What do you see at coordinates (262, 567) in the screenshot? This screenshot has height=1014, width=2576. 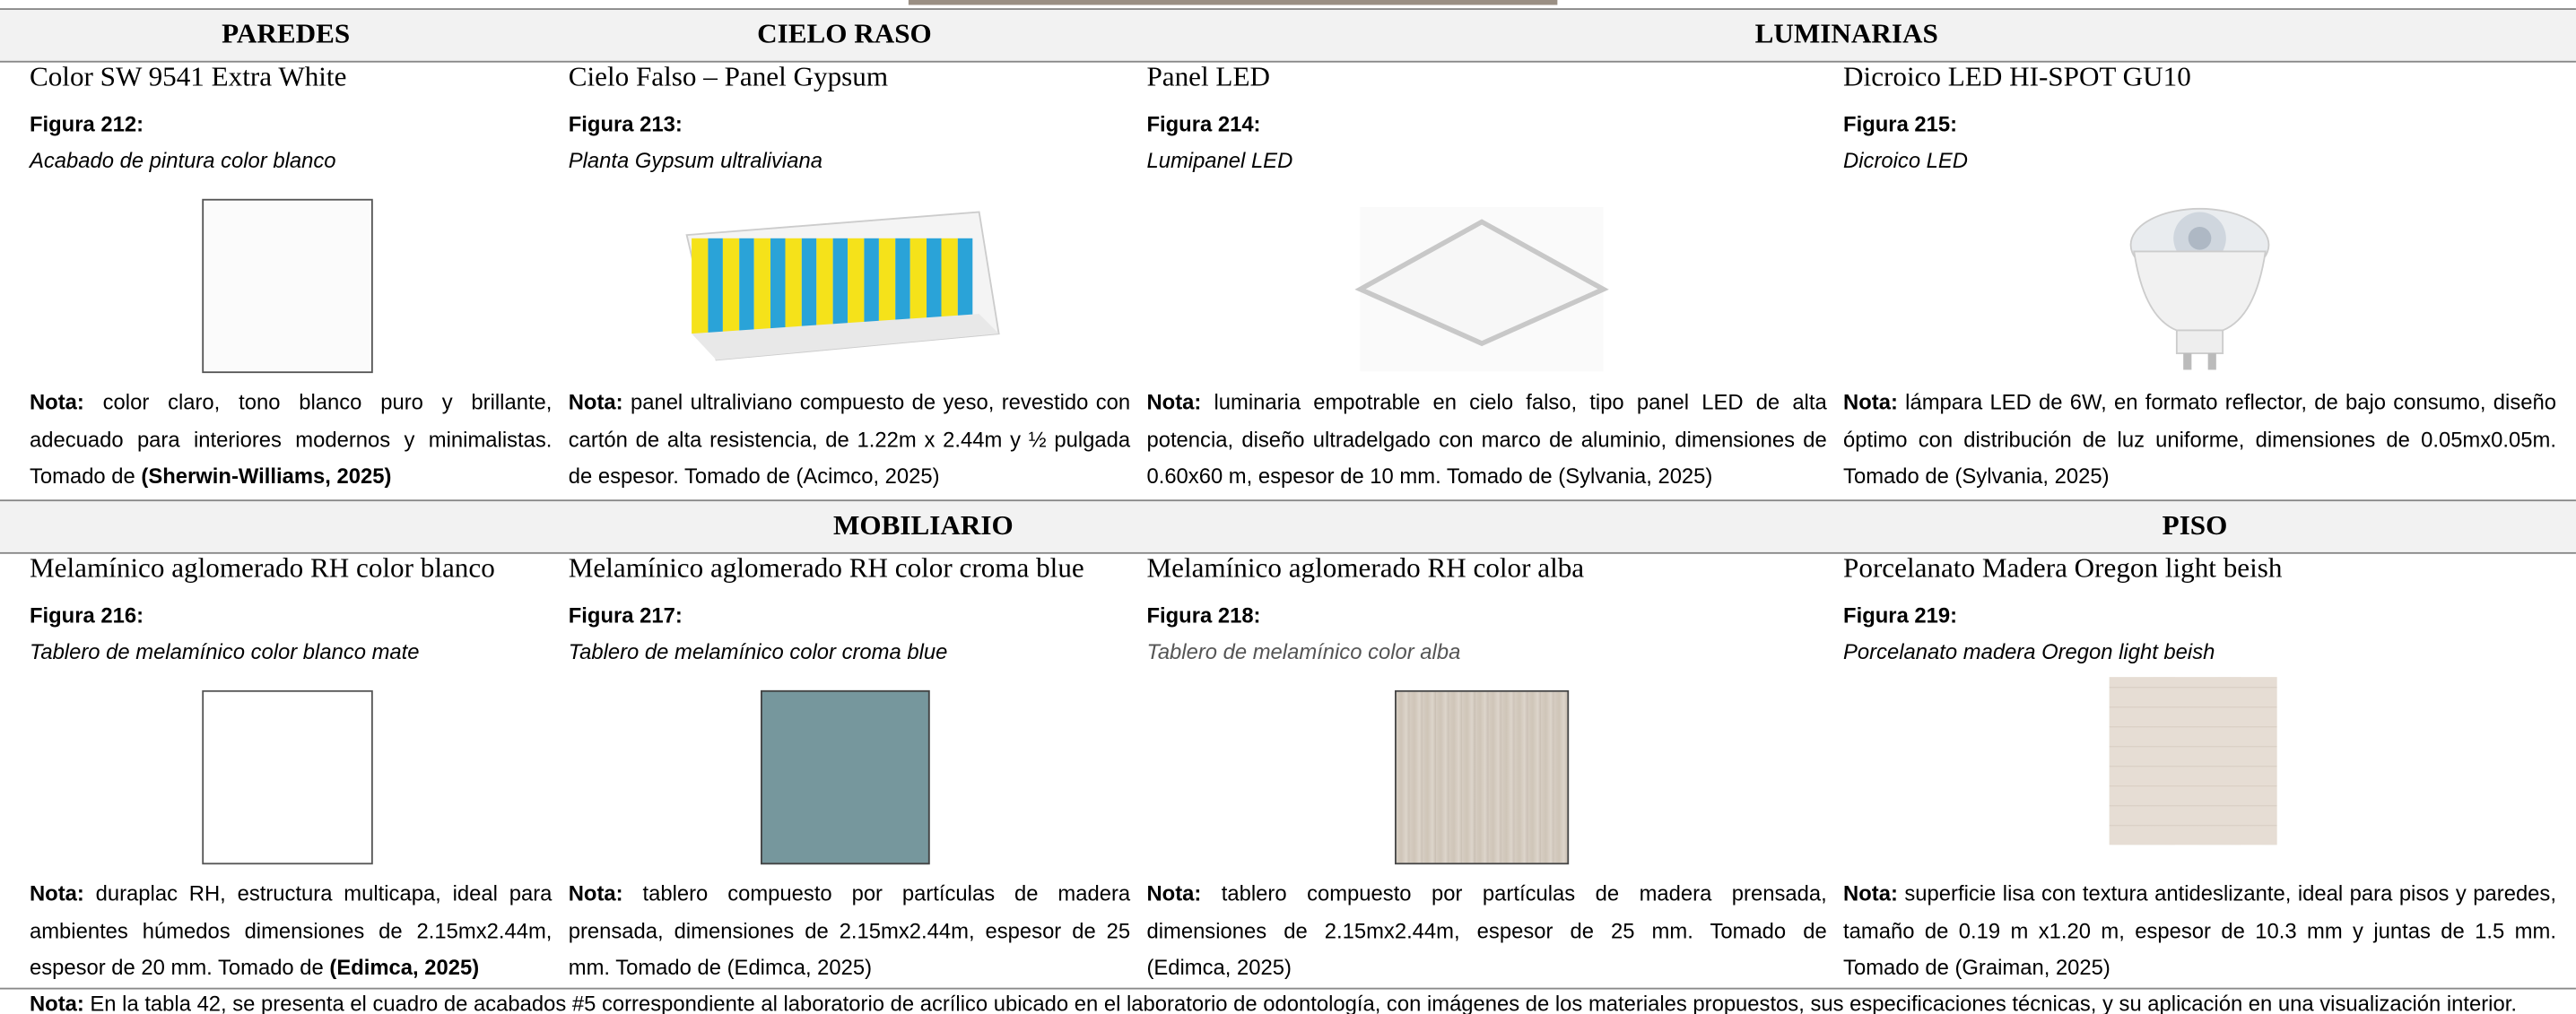 I see `item-title: Melamínico aglomerado RH color blanco` at bounding box center [262, 567].